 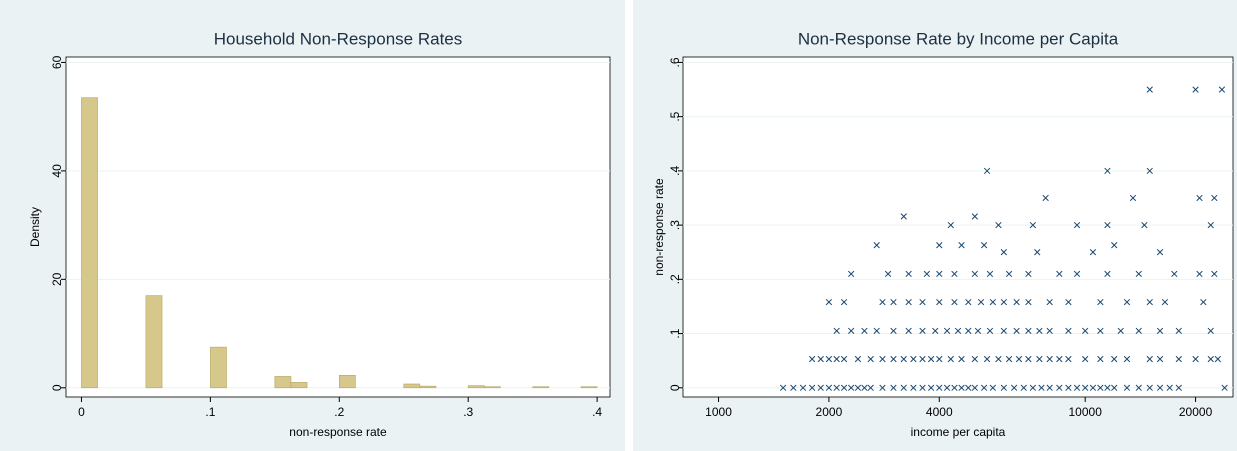 What do you see at coordinates (35, 227) in the screenshot?
I see `y-axis-label: Density` at bounding box center [35, 227].